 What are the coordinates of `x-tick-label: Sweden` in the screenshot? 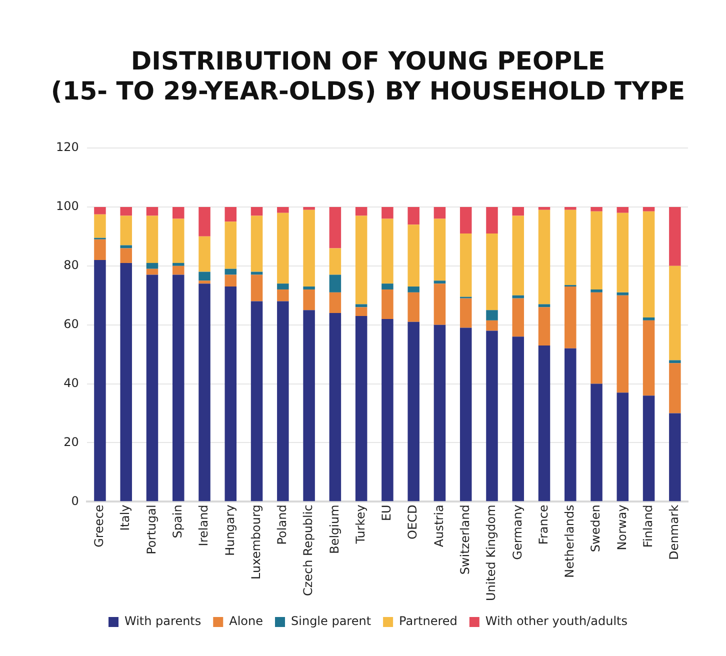 It's located at (595, 528).